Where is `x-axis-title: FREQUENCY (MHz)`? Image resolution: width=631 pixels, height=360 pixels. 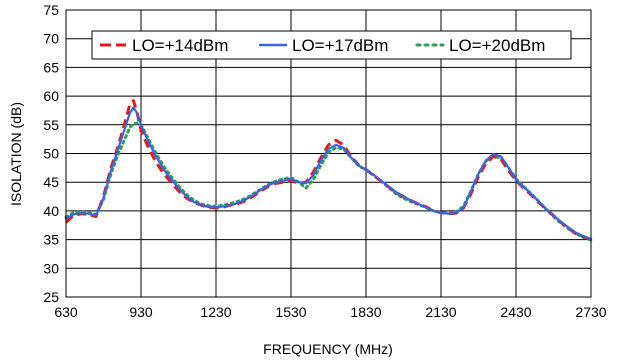 x-axis-title: FREQUENCY (MHz) is located at coordinates (328, 349).